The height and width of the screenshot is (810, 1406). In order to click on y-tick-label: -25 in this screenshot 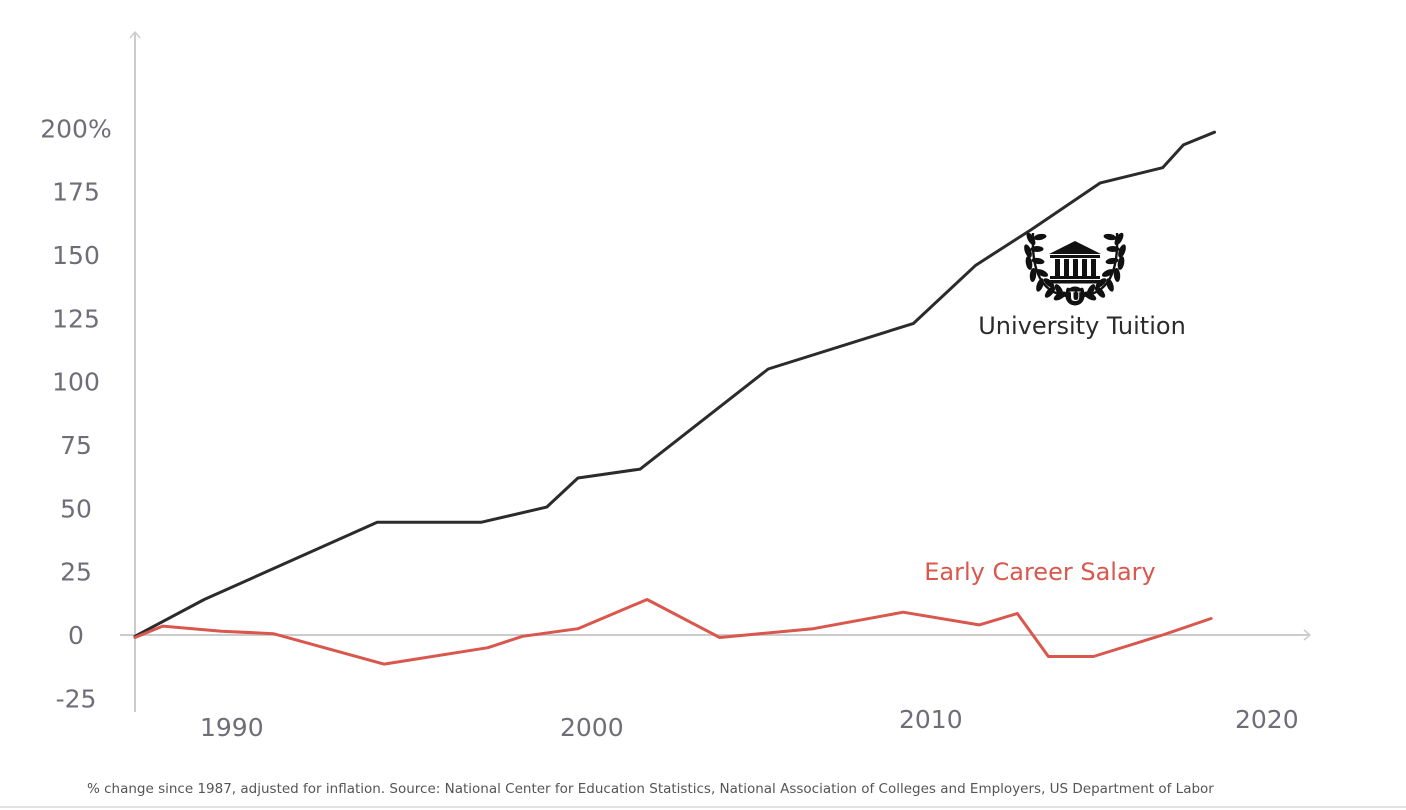, I will do `click(76, 698)`.